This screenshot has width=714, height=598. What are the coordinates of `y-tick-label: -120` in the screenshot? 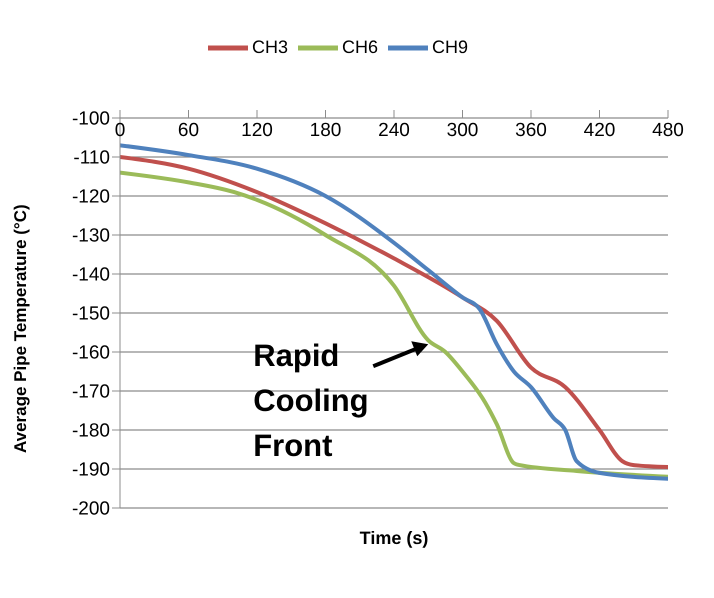 It's located at (91, 197).